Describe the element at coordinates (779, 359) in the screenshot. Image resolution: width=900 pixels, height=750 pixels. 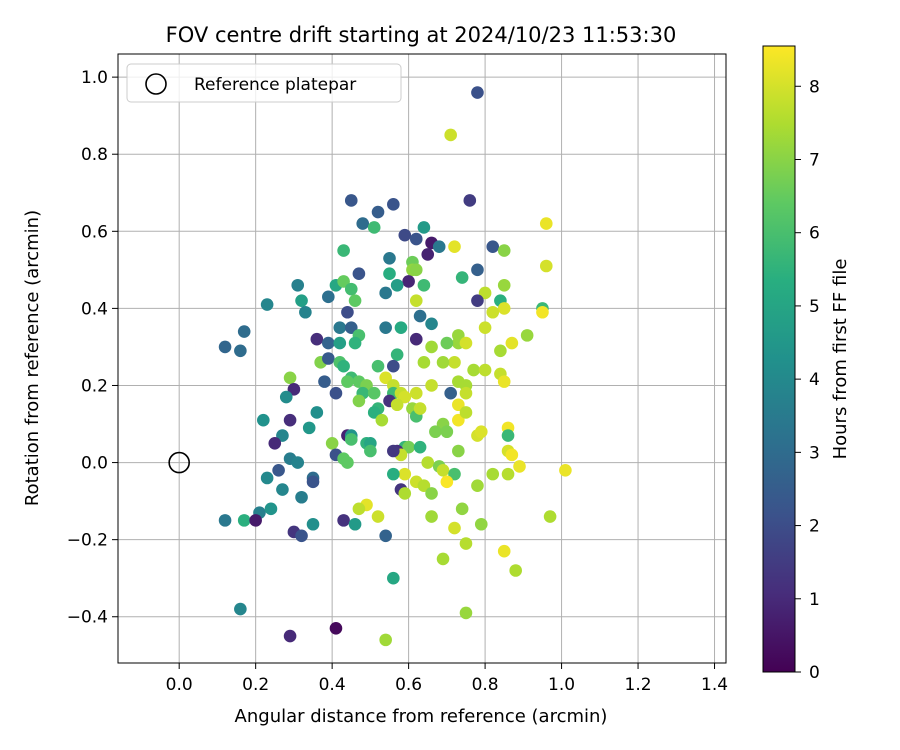
I see `colorbar-gradient` at that location.